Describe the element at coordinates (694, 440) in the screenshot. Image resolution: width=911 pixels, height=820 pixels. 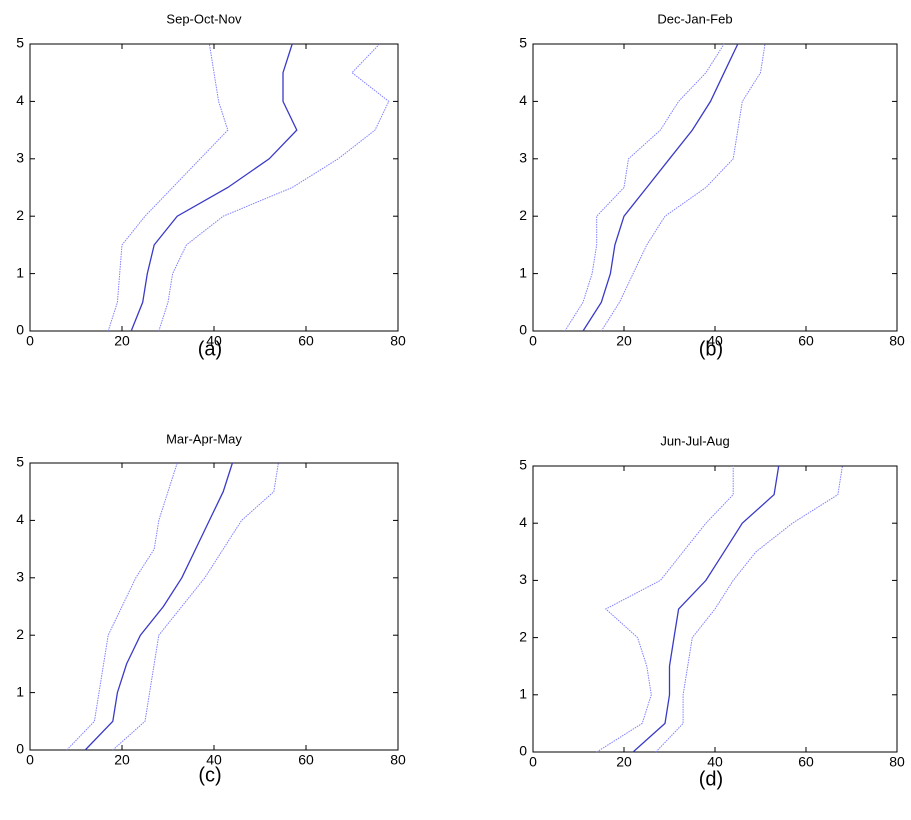
I see `chart-title: Jun-Jul-Aug` at that location.